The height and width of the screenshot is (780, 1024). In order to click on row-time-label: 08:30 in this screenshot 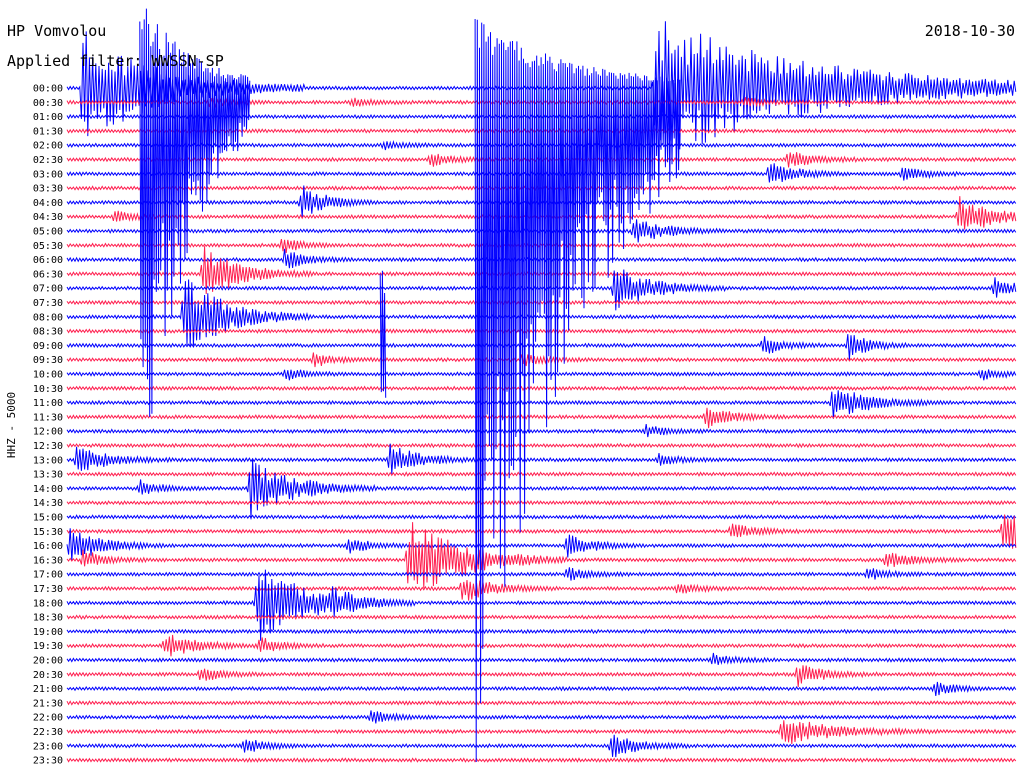, I will do `click(48, 332)`.